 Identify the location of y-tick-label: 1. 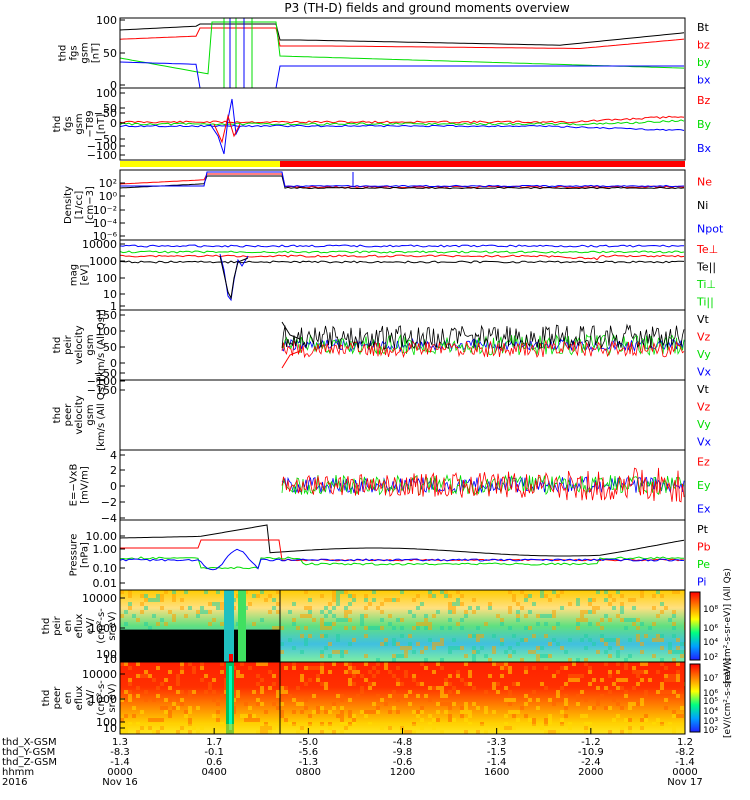
(113, 306).